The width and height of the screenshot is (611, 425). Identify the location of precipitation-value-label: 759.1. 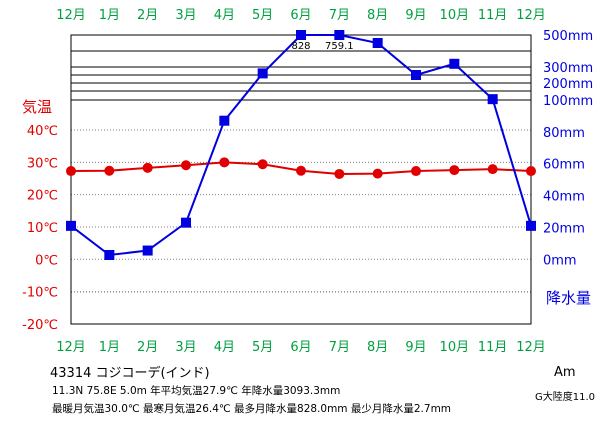
(339, 46).